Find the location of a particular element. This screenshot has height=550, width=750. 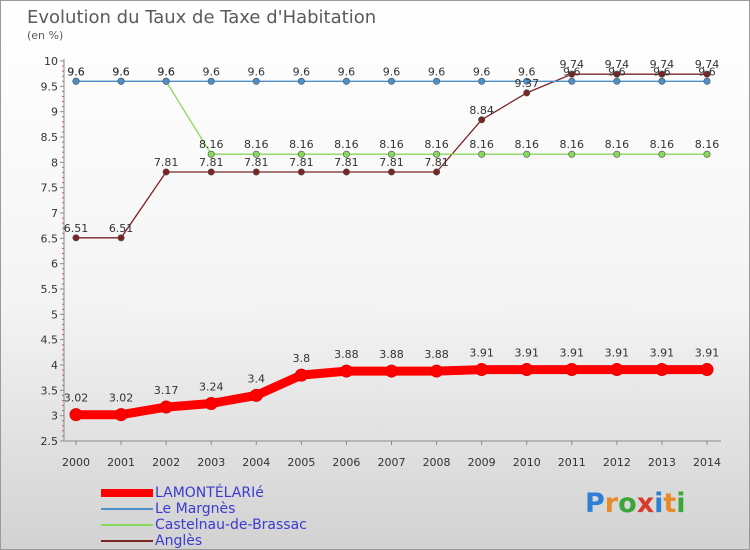

data-label-lamontelarie: 3.4 is located at coordinates (257, 378).